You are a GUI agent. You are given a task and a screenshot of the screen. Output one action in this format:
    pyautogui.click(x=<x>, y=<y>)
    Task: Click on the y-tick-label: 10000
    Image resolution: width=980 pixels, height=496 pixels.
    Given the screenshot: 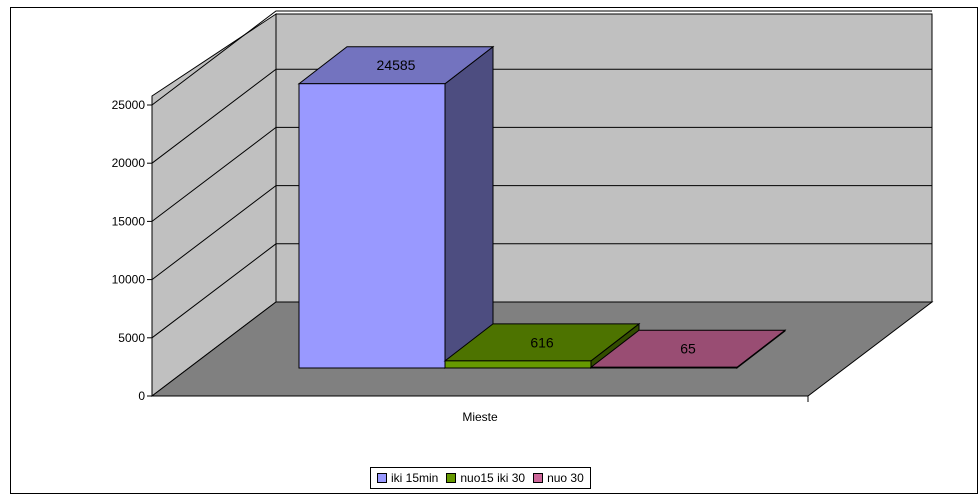 What is the action you would take?
    pyautogui.click(x=129, y=280)
    